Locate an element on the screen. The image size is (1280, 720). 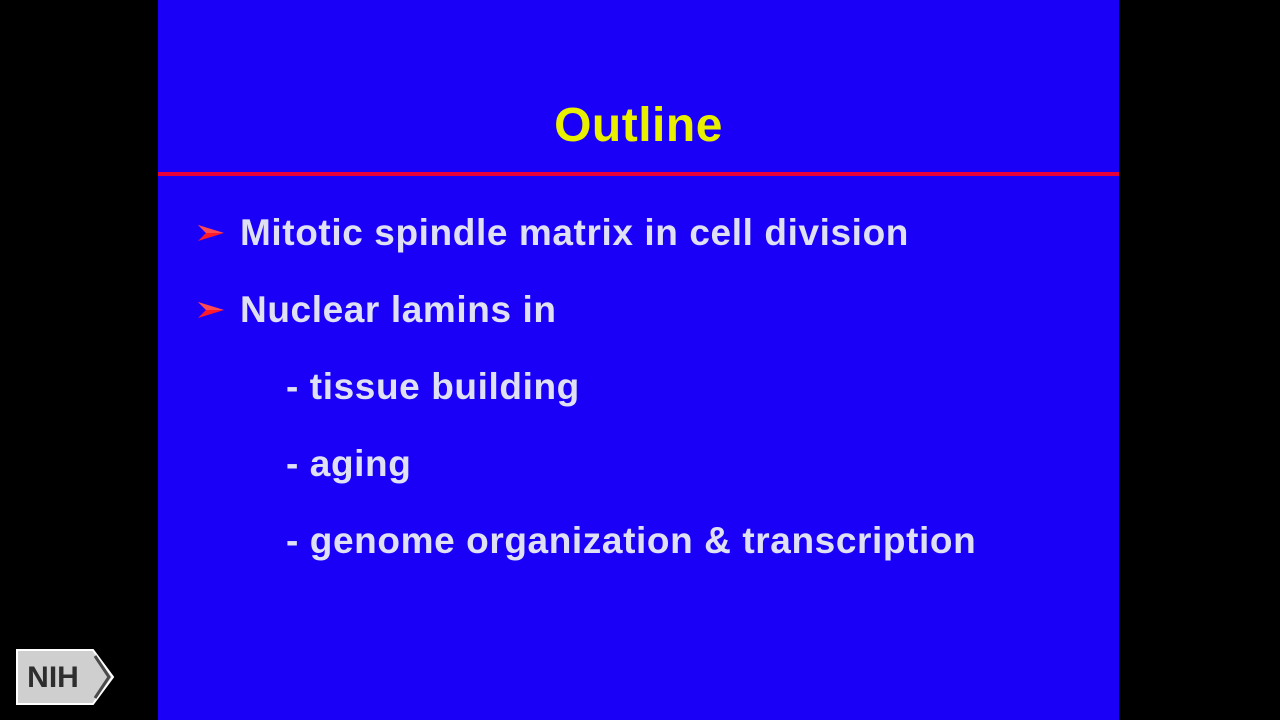
bullet-item: Mitotic spindle matrix in cell division is located at coordinates (552, 233).